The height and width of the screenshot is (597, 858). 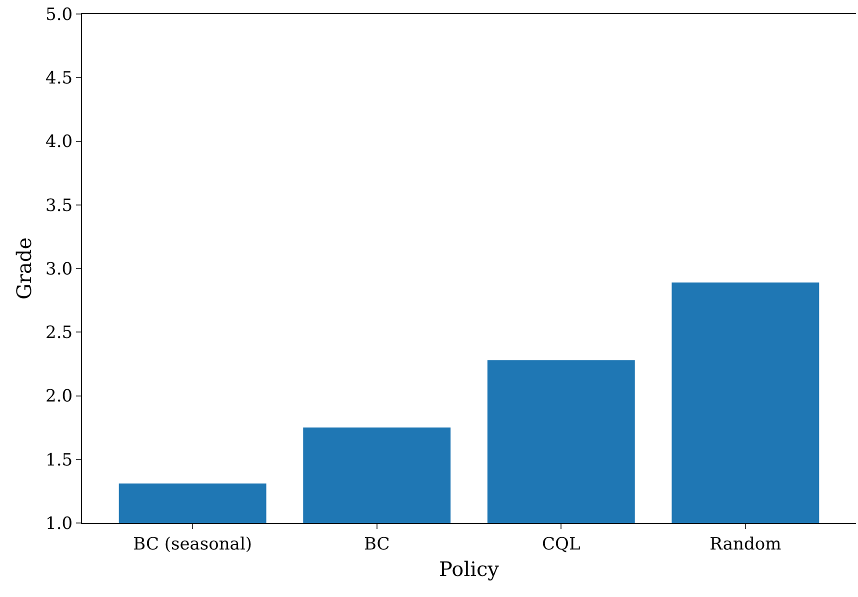 I want to click on x-tick-label: BC (seasonal), so click(x=192, y=544).